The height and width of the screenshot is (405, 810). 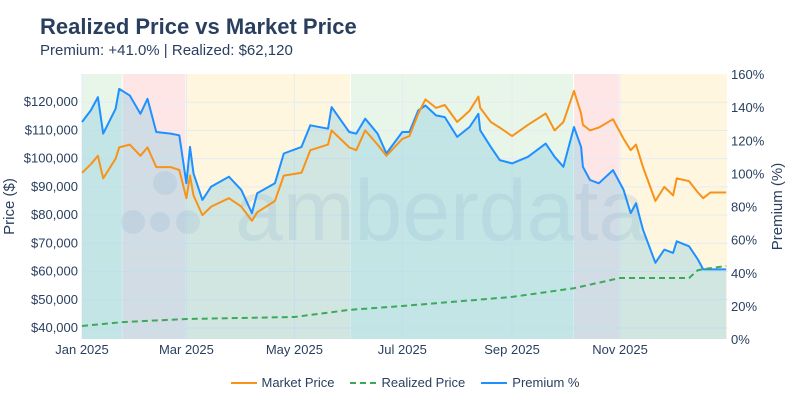 I want to click on y2-tick-label: 80%, so click(x=744, y=207).